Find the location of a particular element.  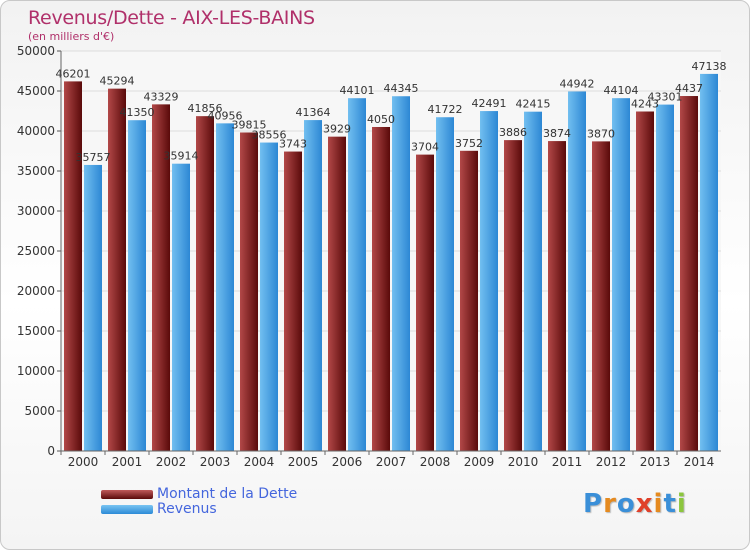

y-tick-label: 5000 is located at coordinates (39, 411).